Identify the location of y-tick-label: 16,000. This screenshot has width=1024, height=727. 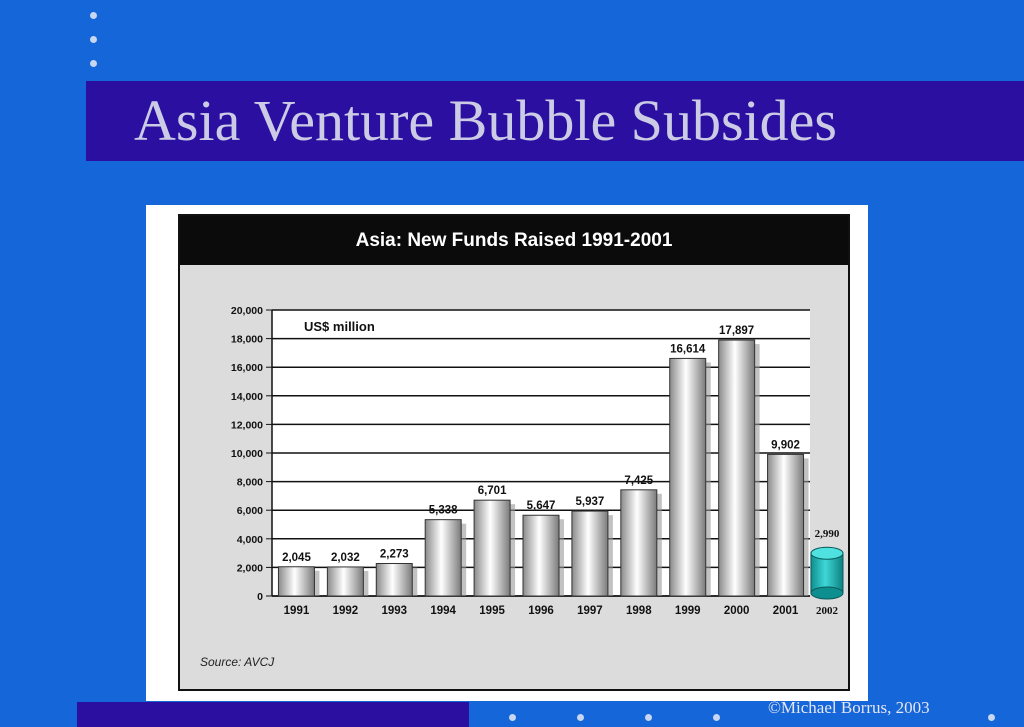
(247, 368).